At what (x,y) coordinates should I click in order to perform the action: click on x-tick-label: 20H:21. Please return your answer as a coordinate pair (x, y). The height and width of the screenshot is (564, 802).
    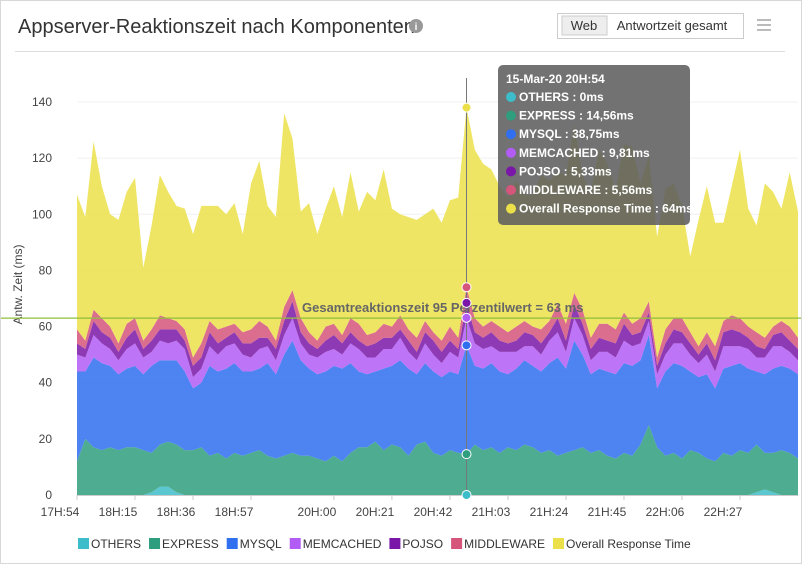
    Looking at the image, I should click on (375, 512).